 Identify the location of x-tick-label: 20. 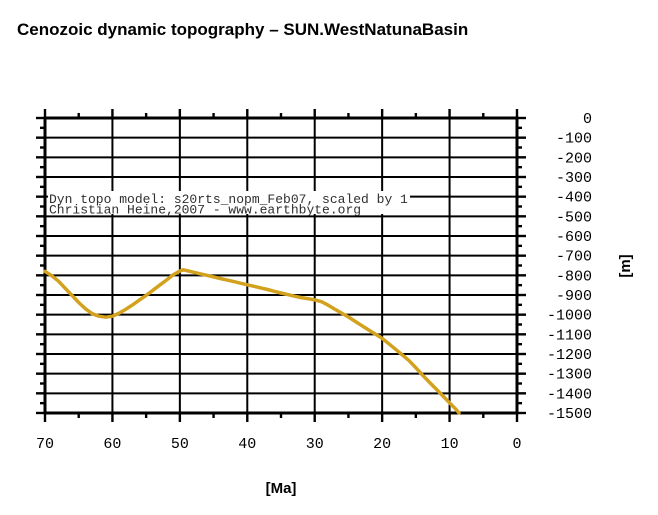
(382, 444).